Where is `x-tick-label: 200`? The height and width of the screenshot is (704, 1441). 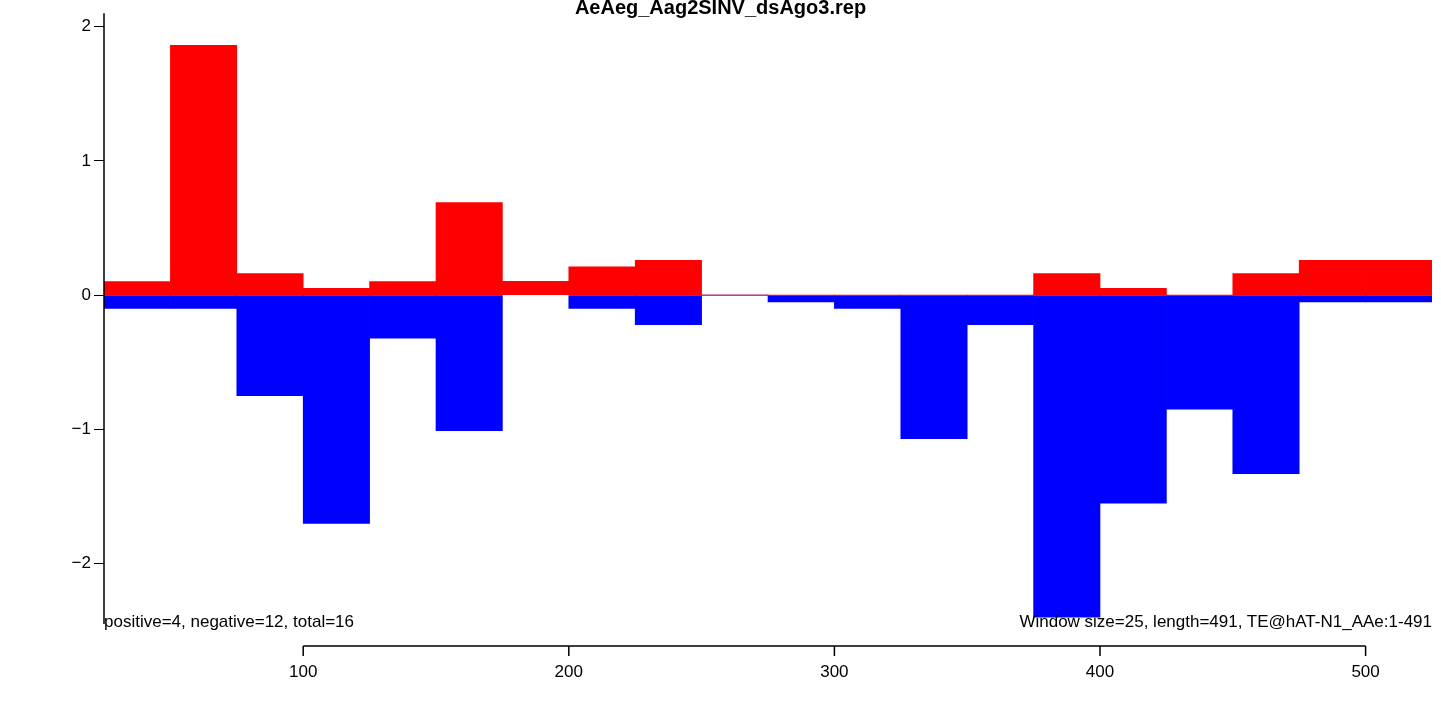
x-tick-label: 200 is located at coordinates (568, 671).